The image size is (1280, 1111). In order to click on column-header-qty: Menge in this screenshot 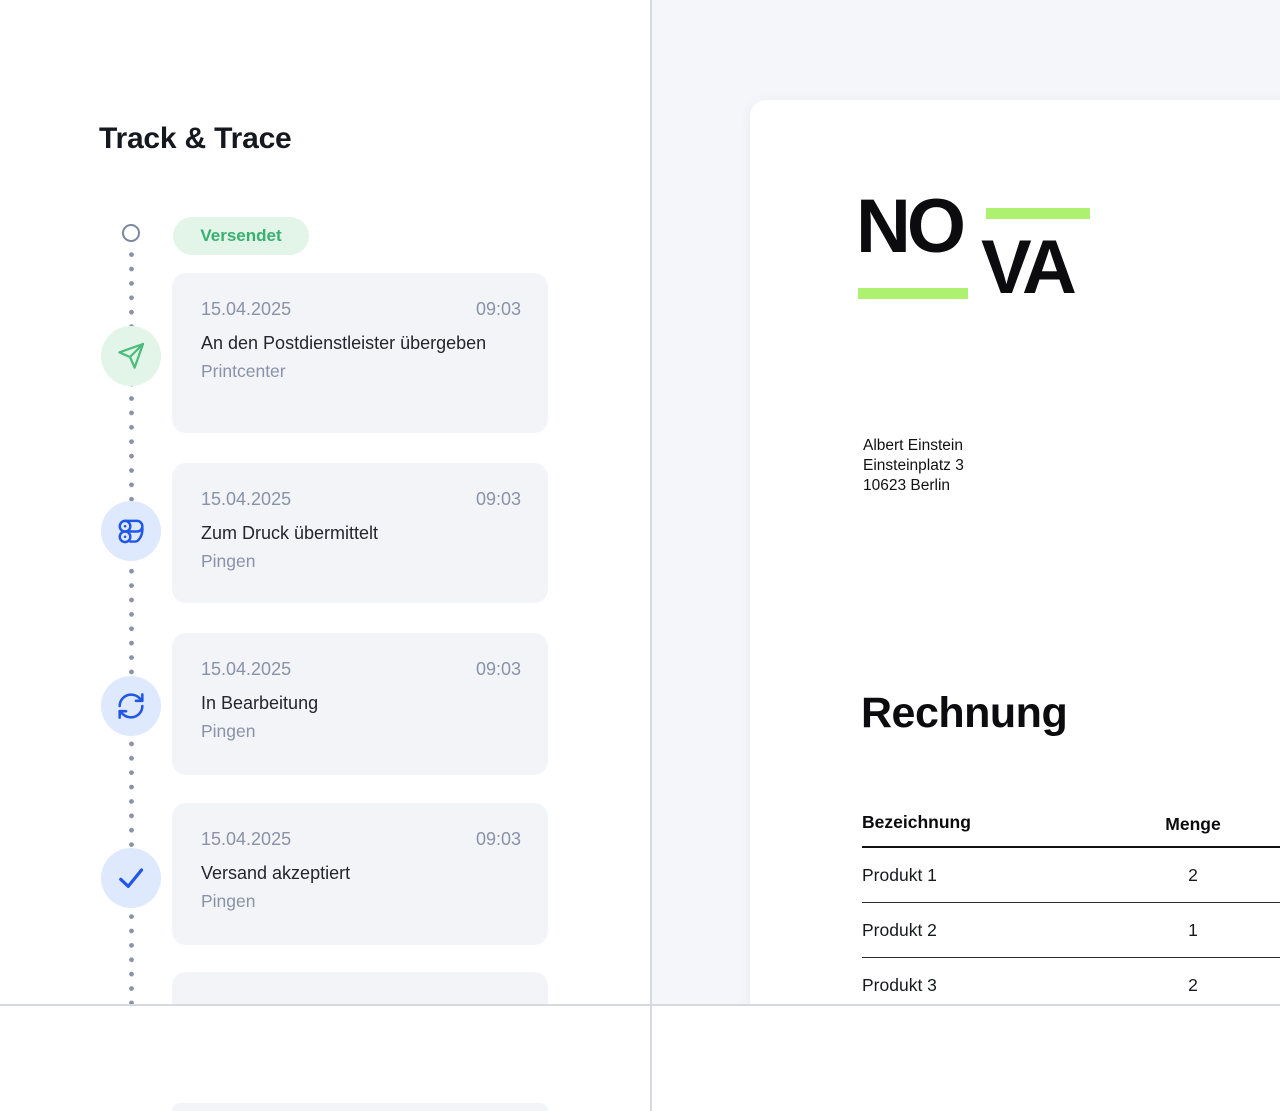, I will do `click(1193, 824)`.